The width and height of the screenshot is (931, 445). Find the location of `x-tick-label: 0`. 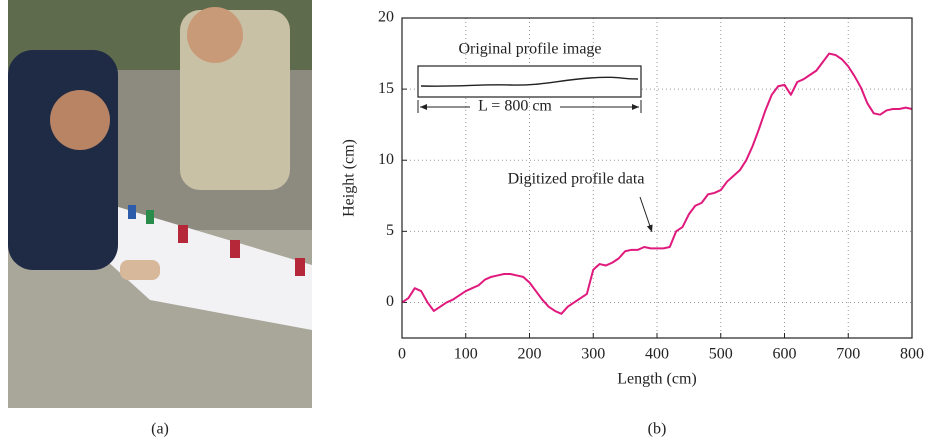

x-tick-label: 0 is located at coordinates (402, 354).